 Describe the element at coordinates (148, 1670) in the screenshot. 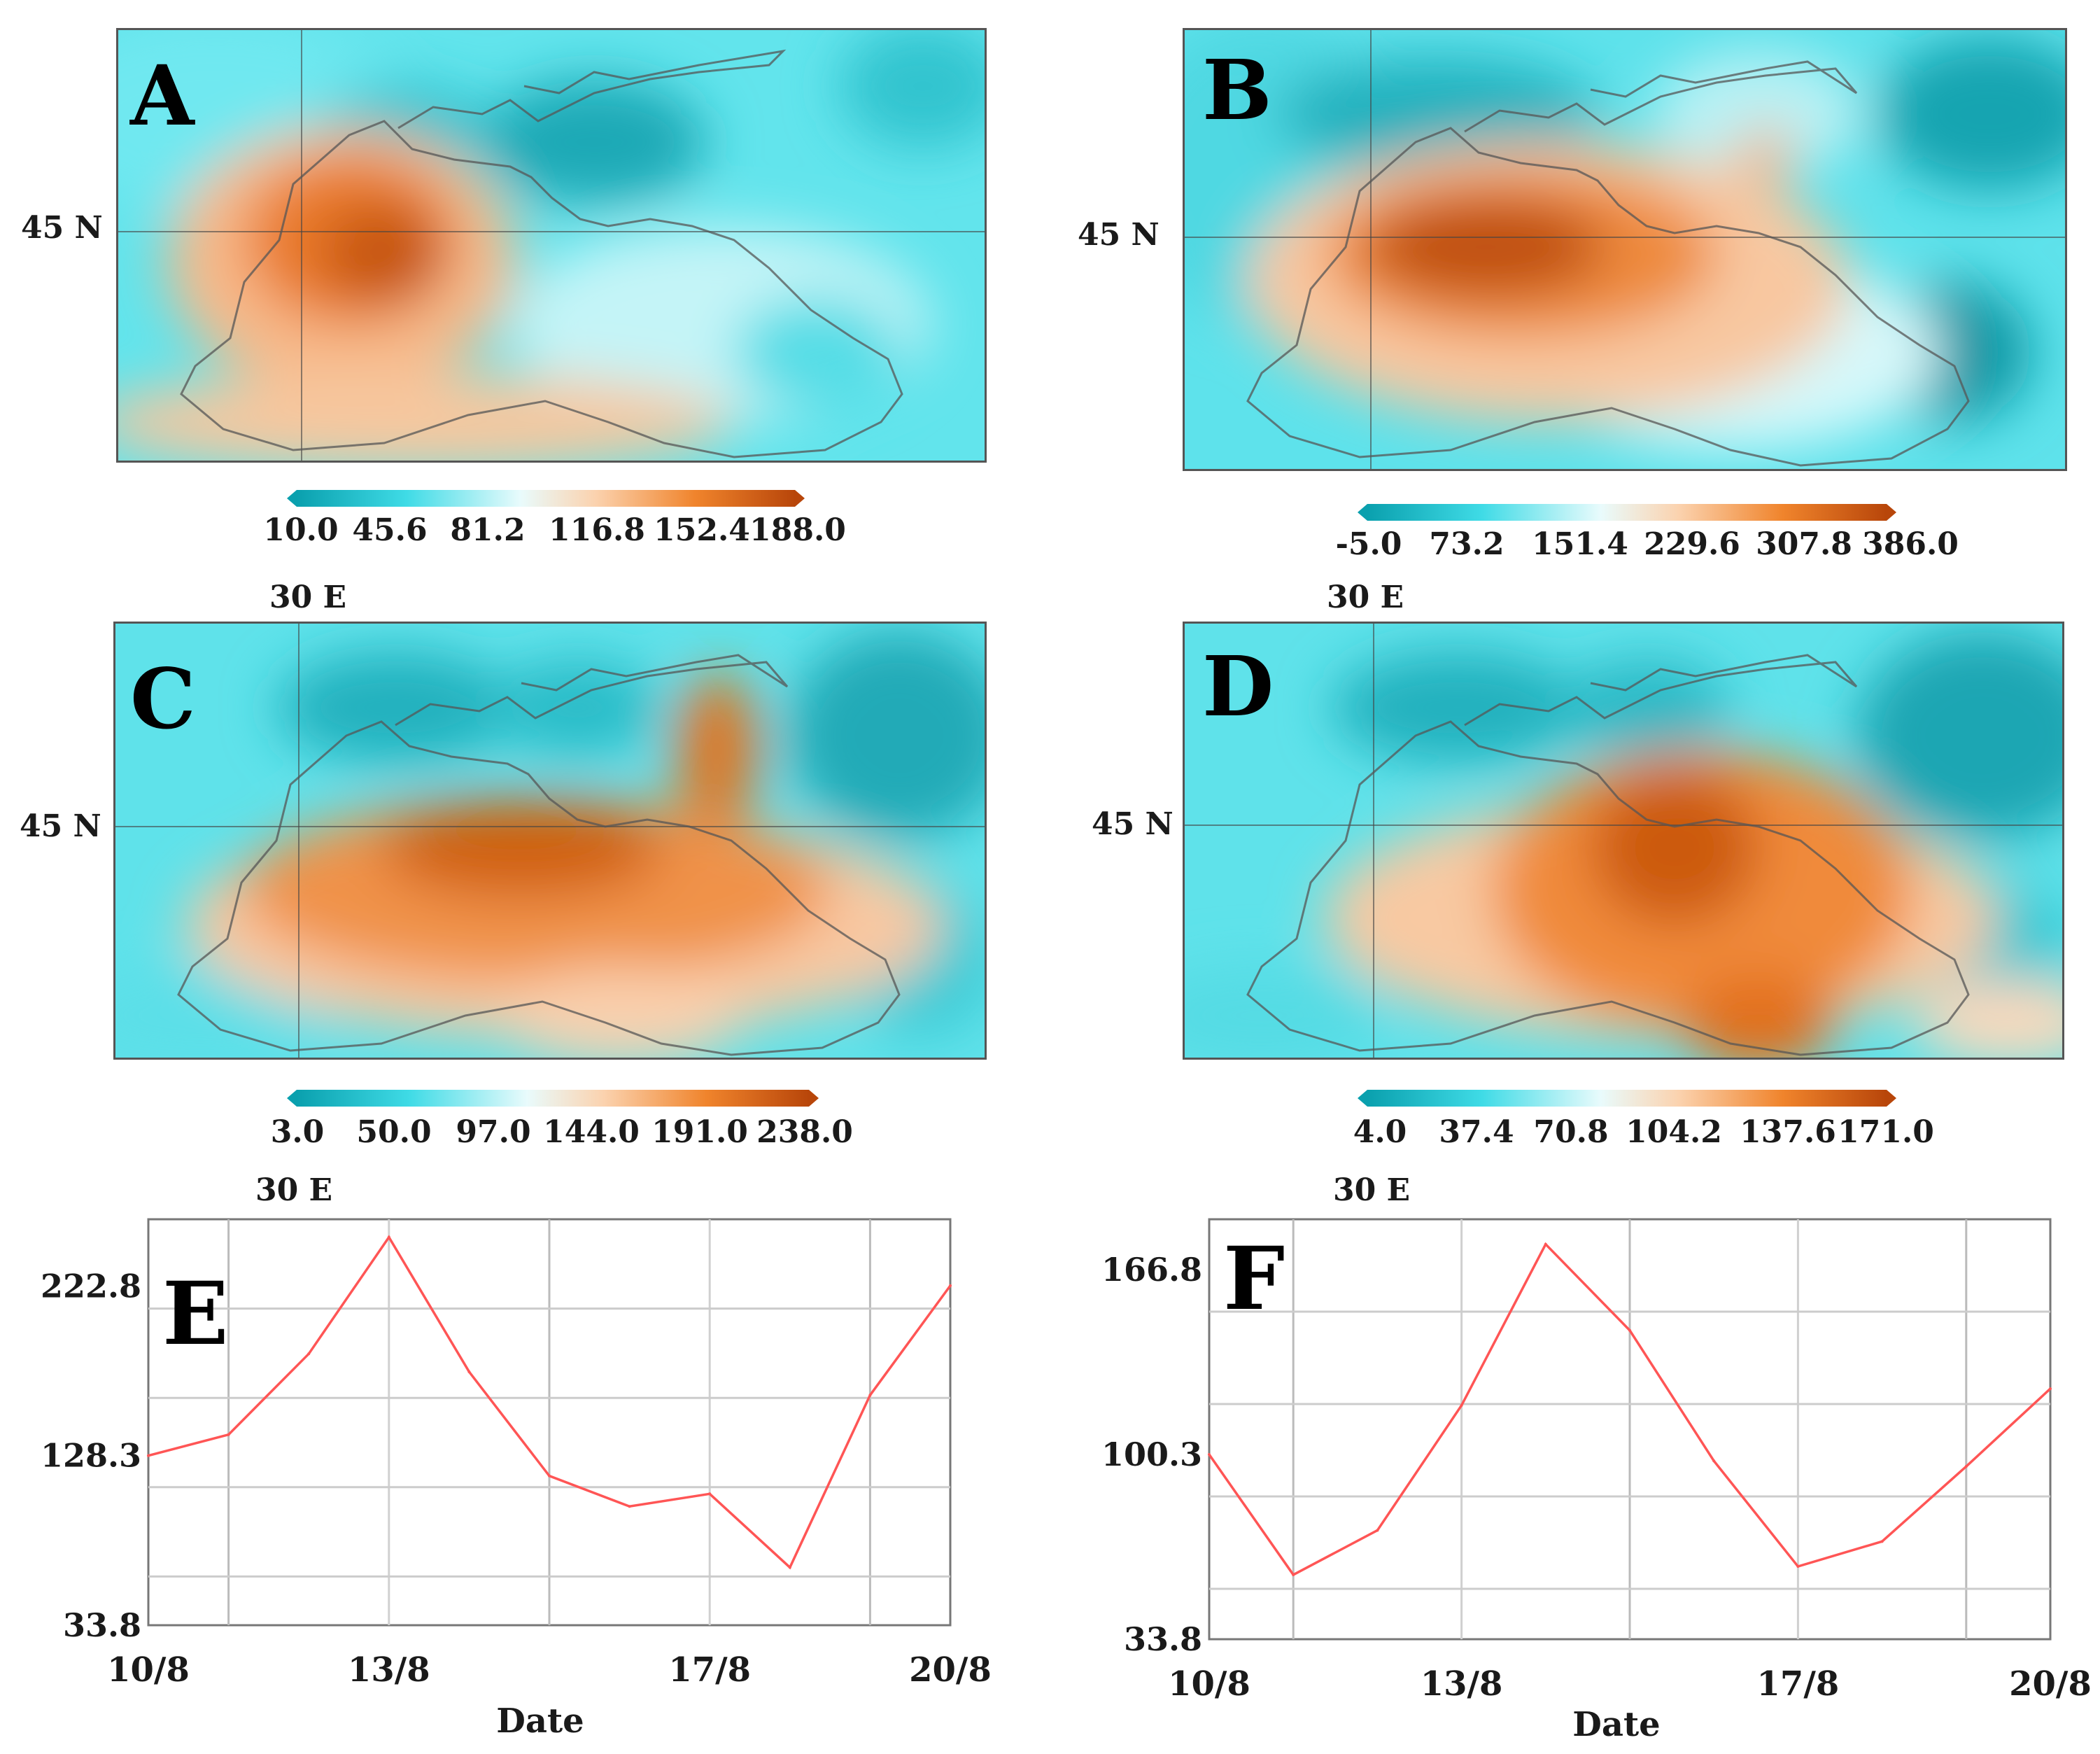

I see `chart-e-xtick-label: 10/8` at that location.